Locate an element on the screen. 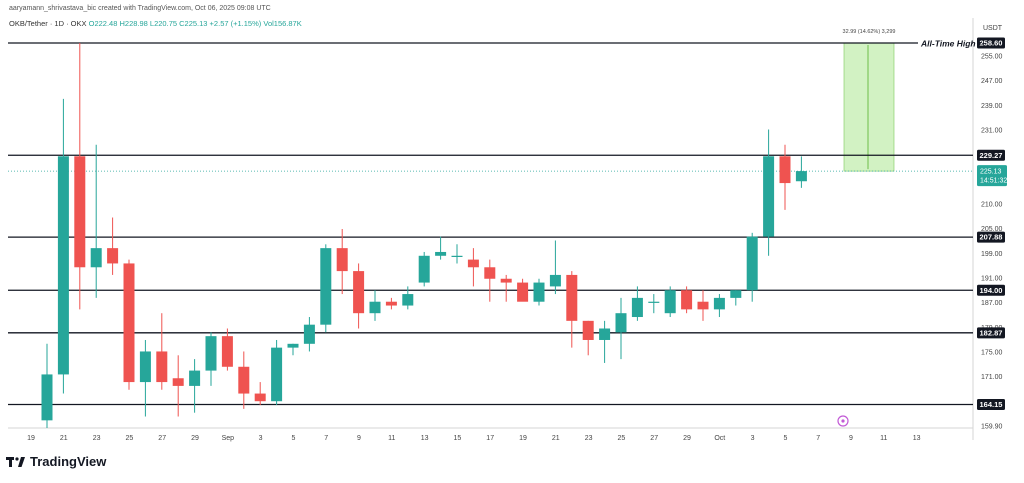 This screenshot has width=1024, height=483. y-tick-label: 175.00 is located at coordinates (992, 353).